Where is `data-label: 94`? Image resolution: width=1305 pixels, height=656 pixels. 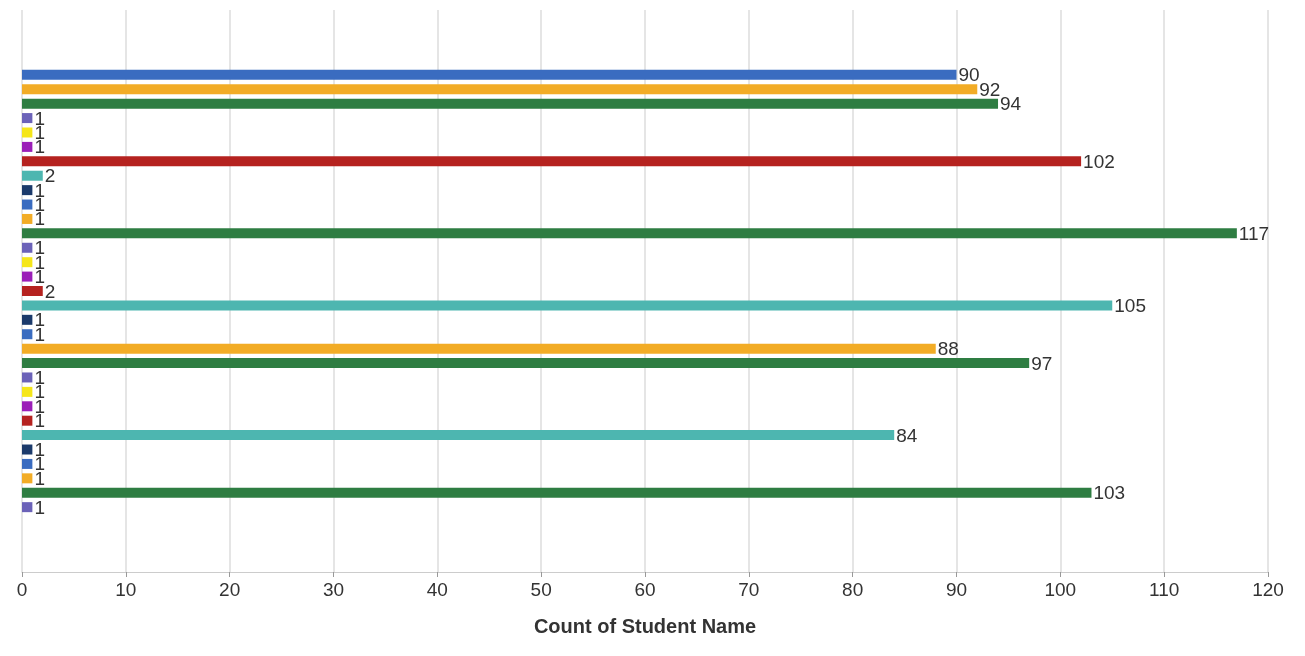 data-label: 94 is located at coordinates (1011, 104).